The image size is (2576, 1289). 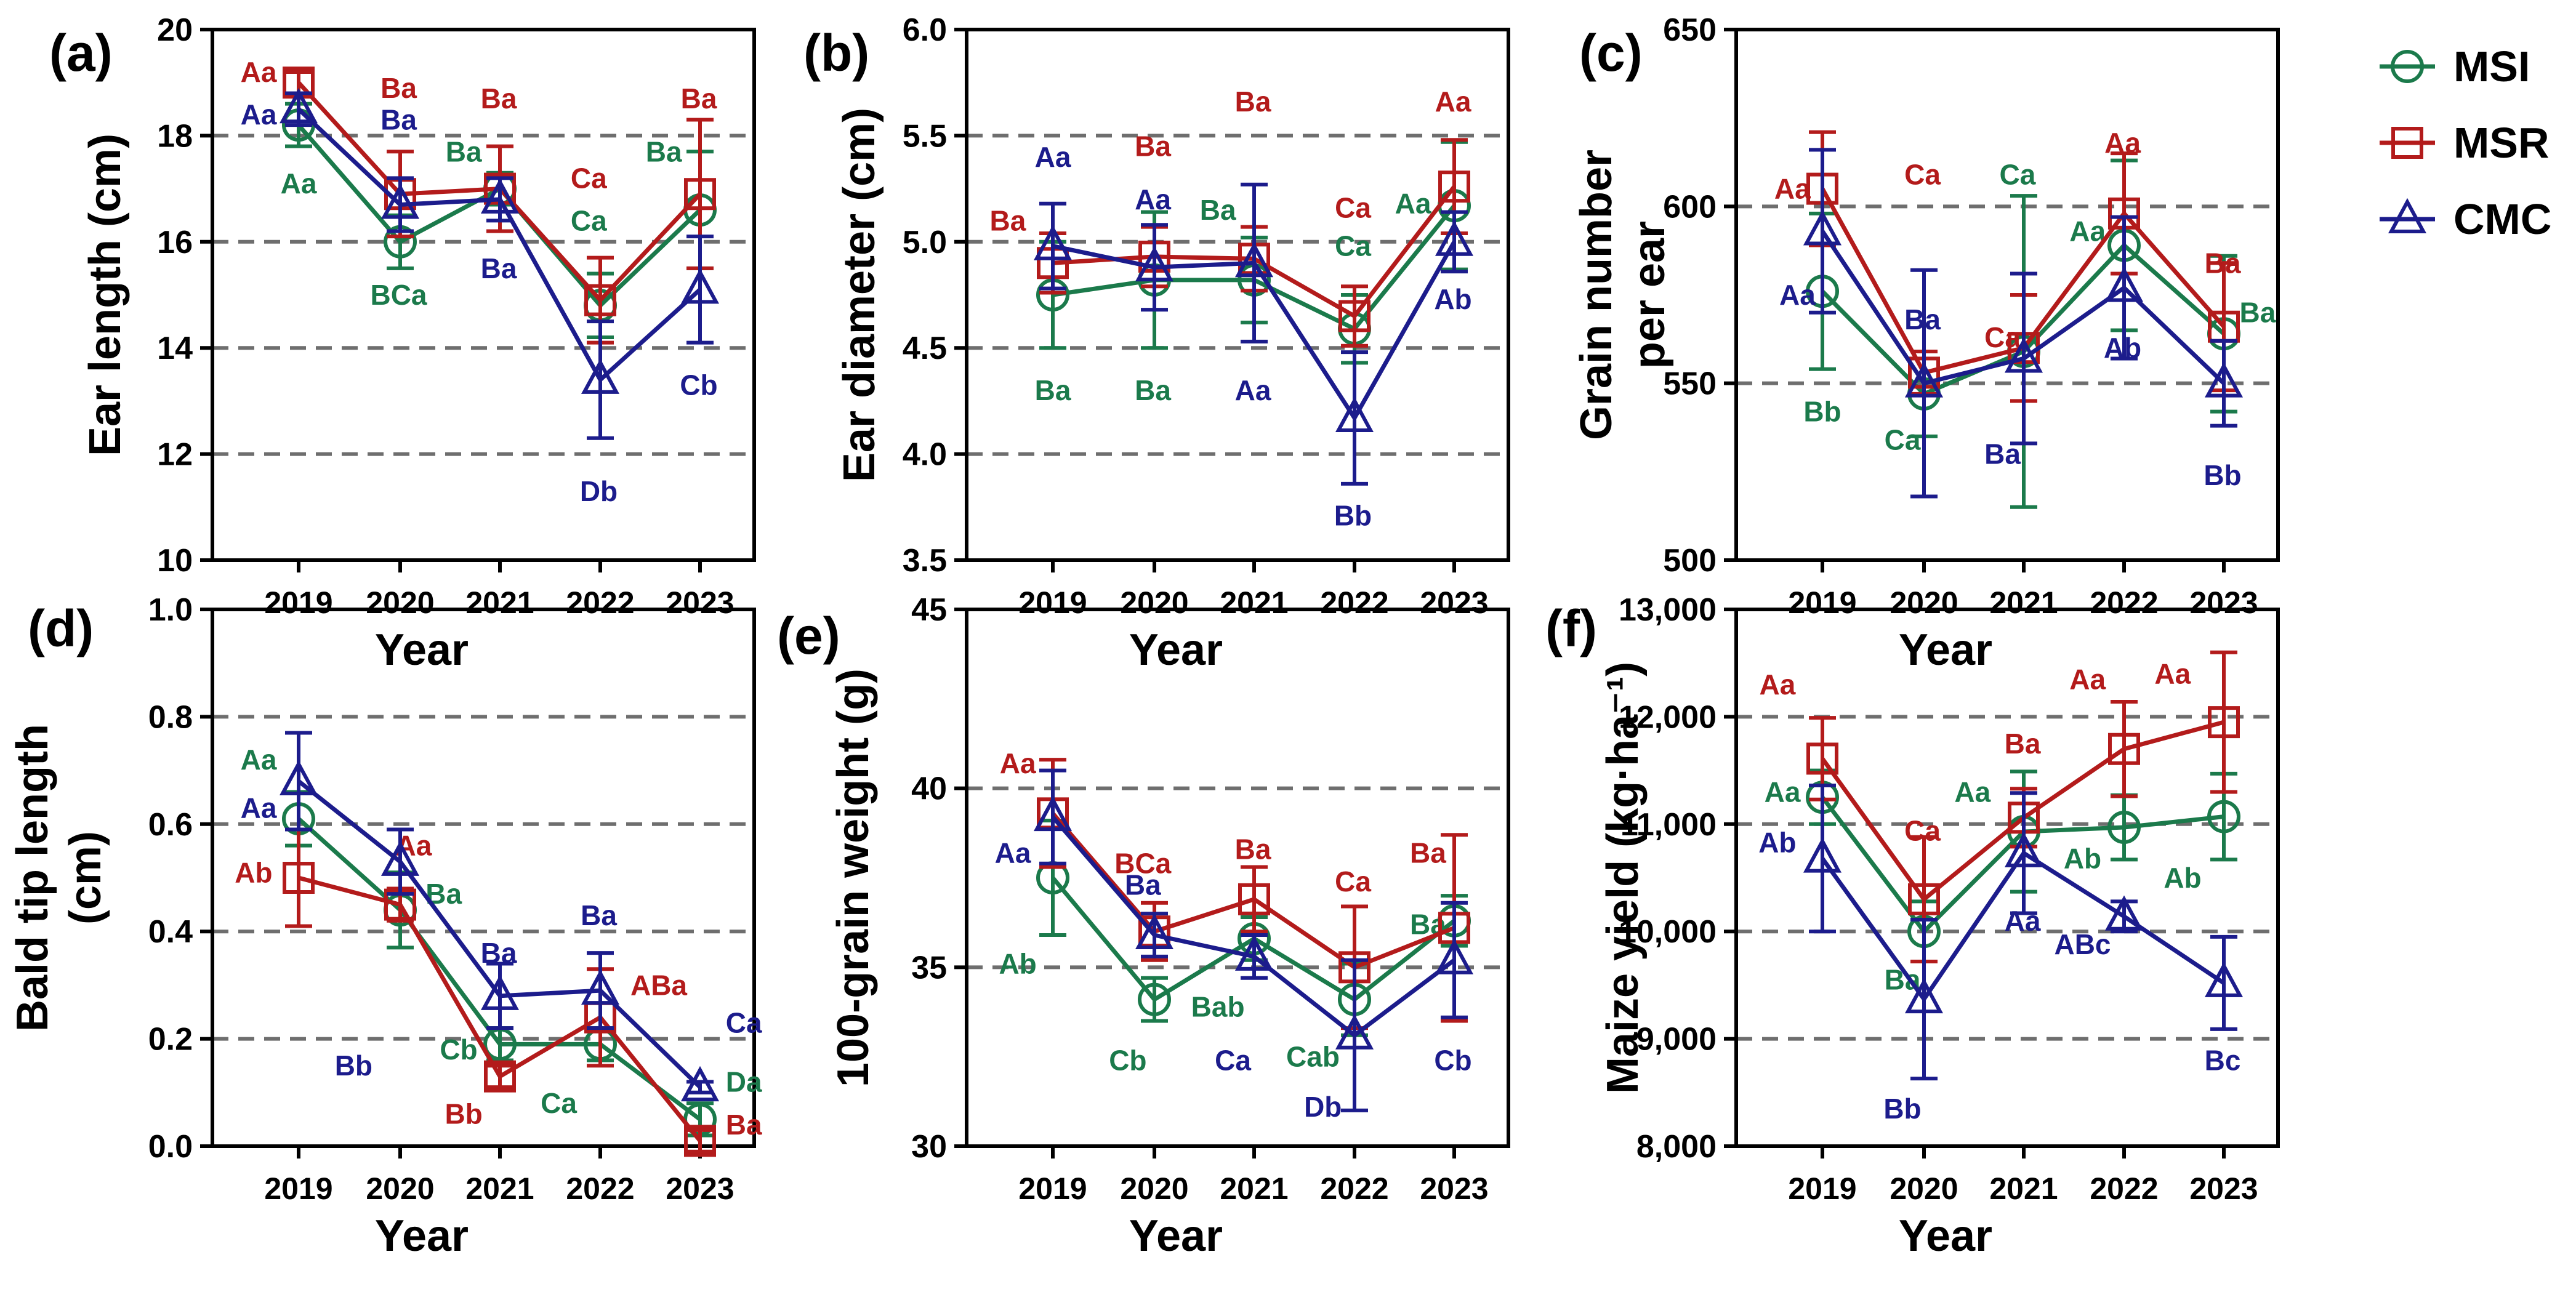 I want to click on y-tick-label: 8,000, so click(x=1676, y=1147).